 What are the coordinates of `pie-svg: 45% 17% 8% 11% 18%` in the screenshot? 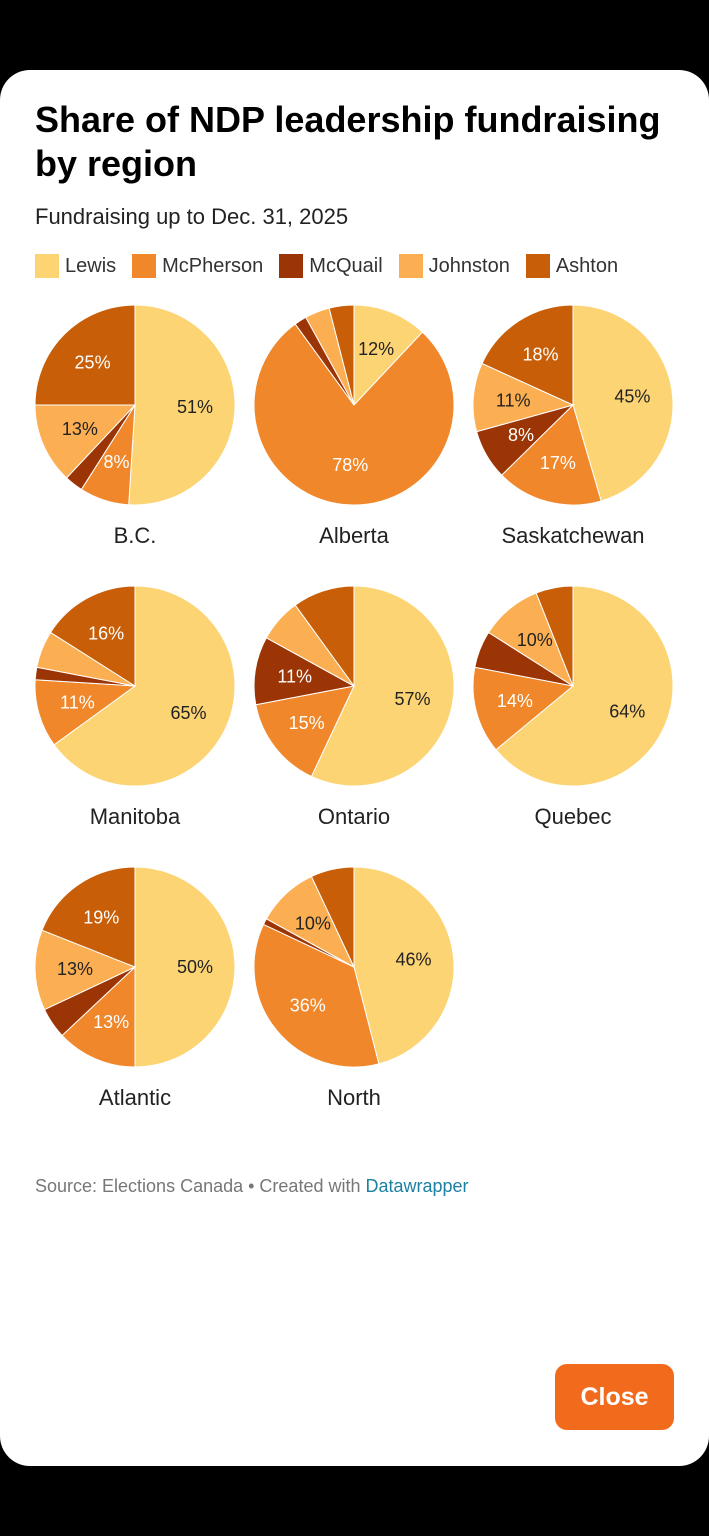 It's located at (573, 405).